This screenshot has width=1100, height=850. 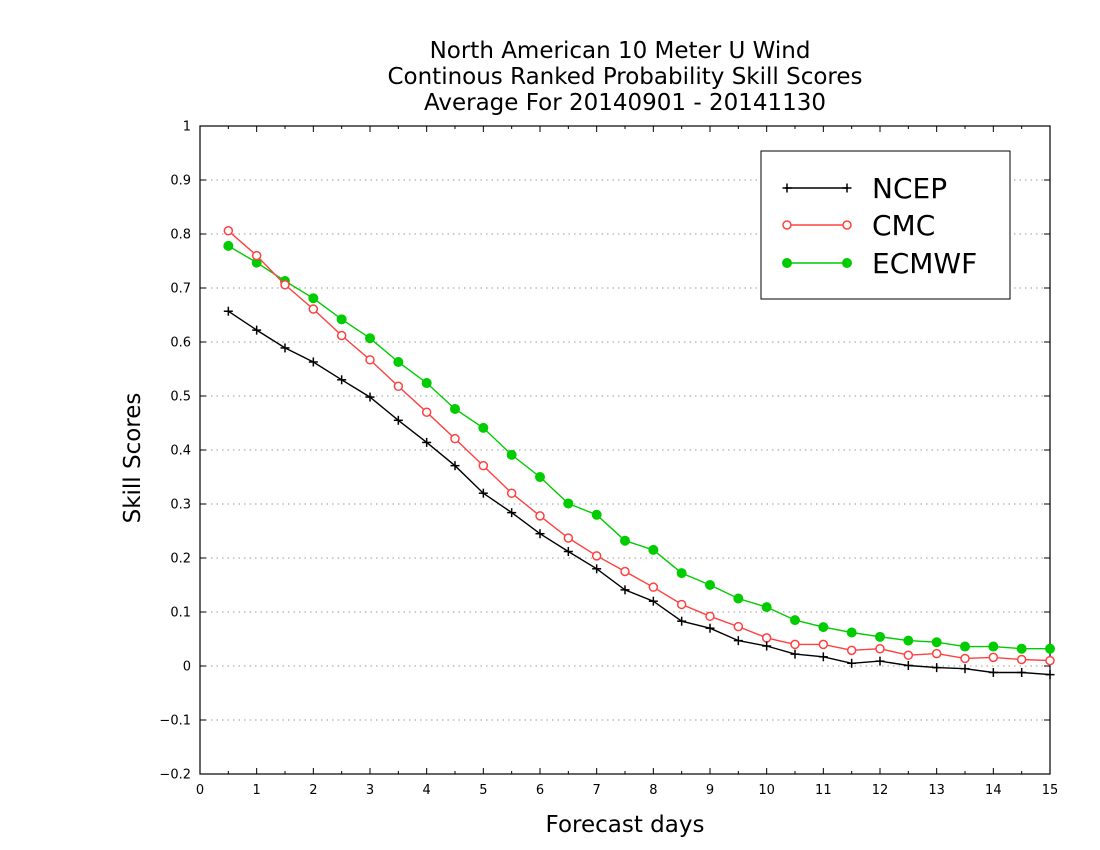 What do you see at coordinates (625, 103) in the screenshot?
I see `chart-title-line-3: Average For 20140901 - 20141130` at bounding box center [625, 103].